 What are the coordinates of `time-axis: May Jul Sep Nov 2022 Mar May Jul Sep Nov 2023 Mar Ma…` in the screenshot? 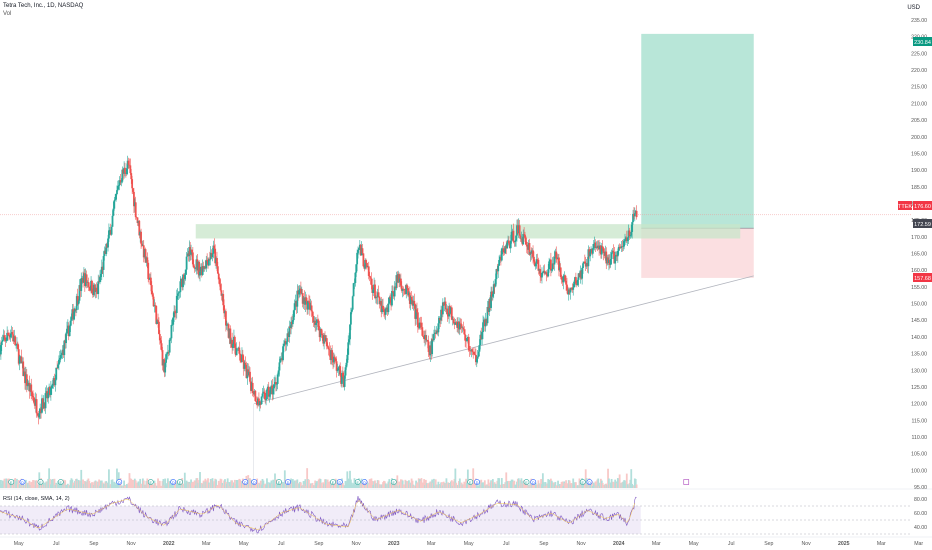 It's located at (469, 544).